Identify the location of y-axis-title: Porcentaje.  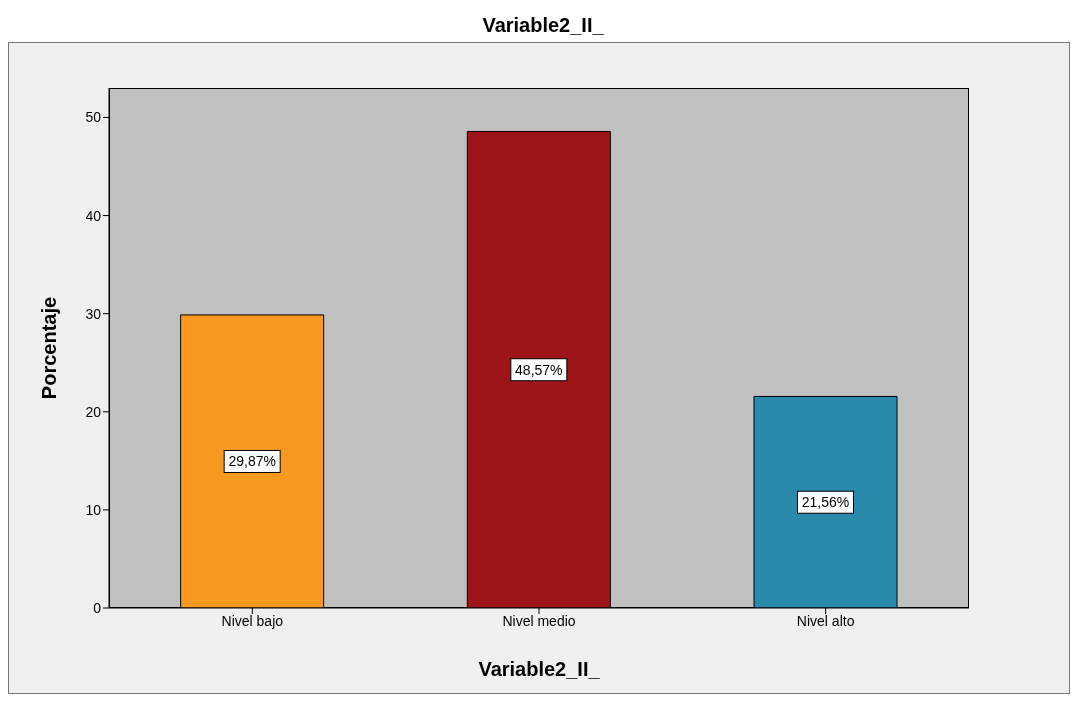
(49, 348).